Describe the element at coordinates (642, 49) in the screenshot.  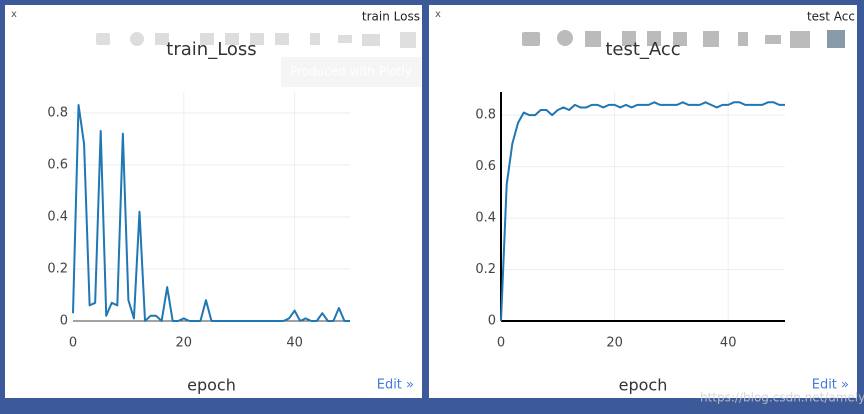
I see `chart-title: test_Acc` at that location.